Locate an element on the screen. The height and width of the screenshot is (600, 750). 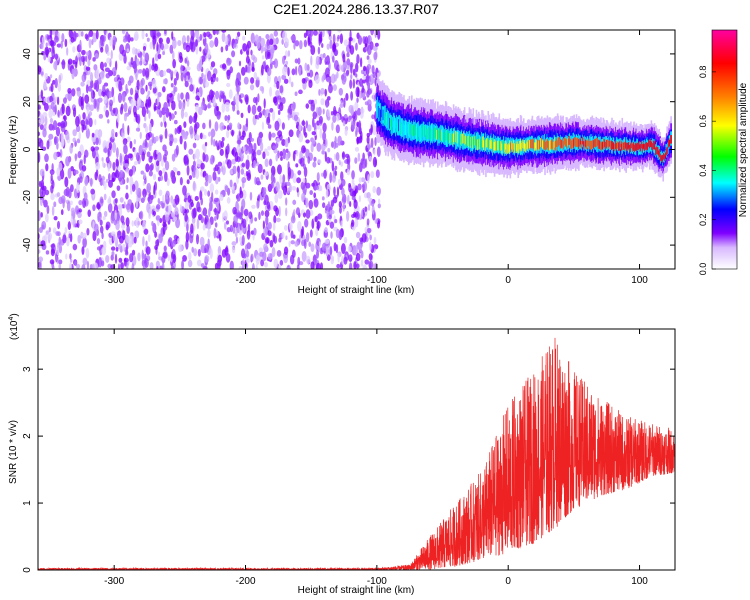
spectrogram-x-tick-label: -100 is located at coordinates (377, 280).